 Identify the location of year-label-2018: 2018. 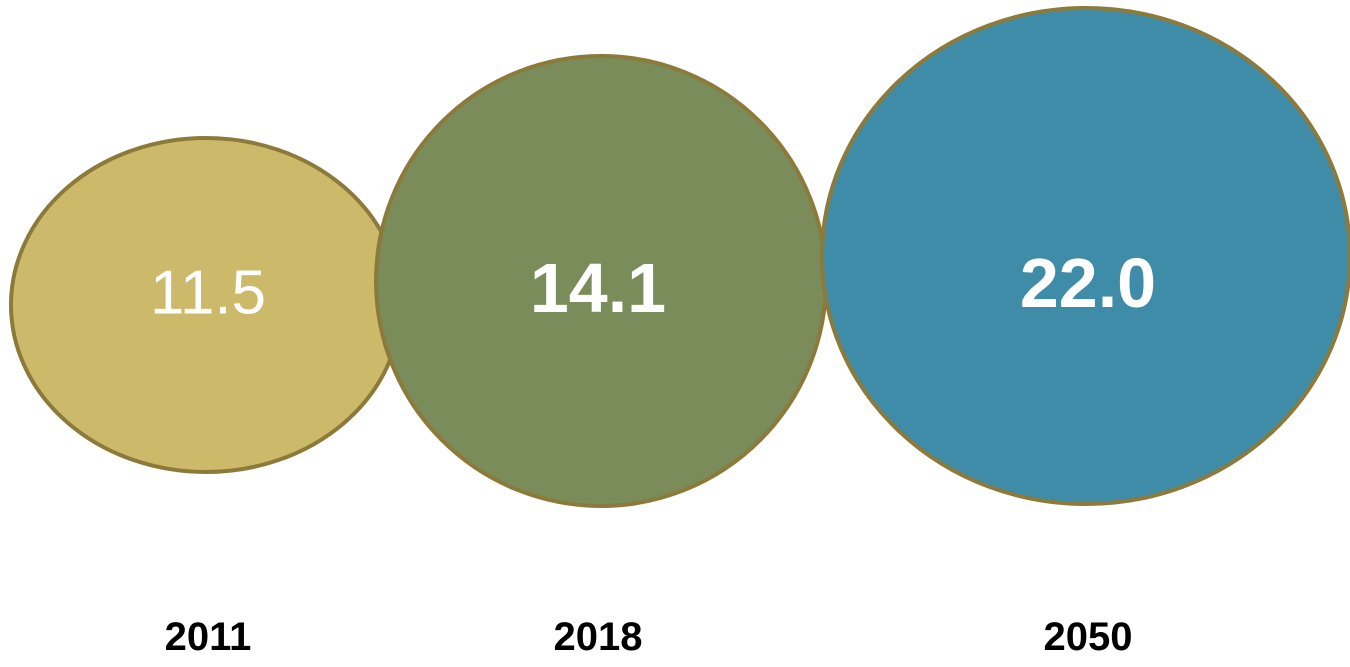
(598, 637).